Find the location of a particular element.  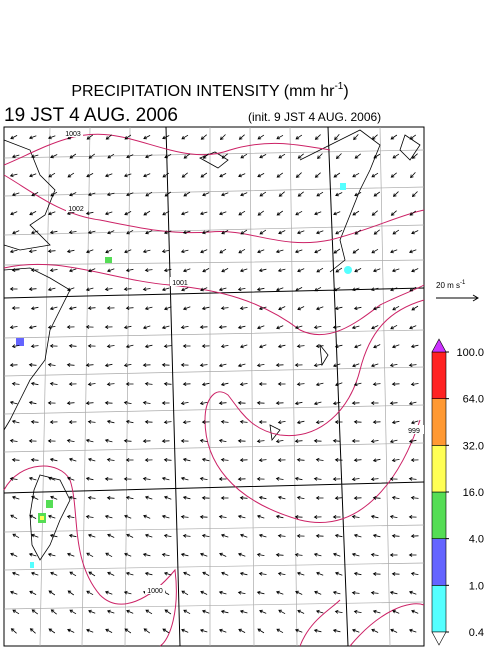

title-main: PRECIPITATION INTENSITY (mm hr is located at coordinates (203, 91).